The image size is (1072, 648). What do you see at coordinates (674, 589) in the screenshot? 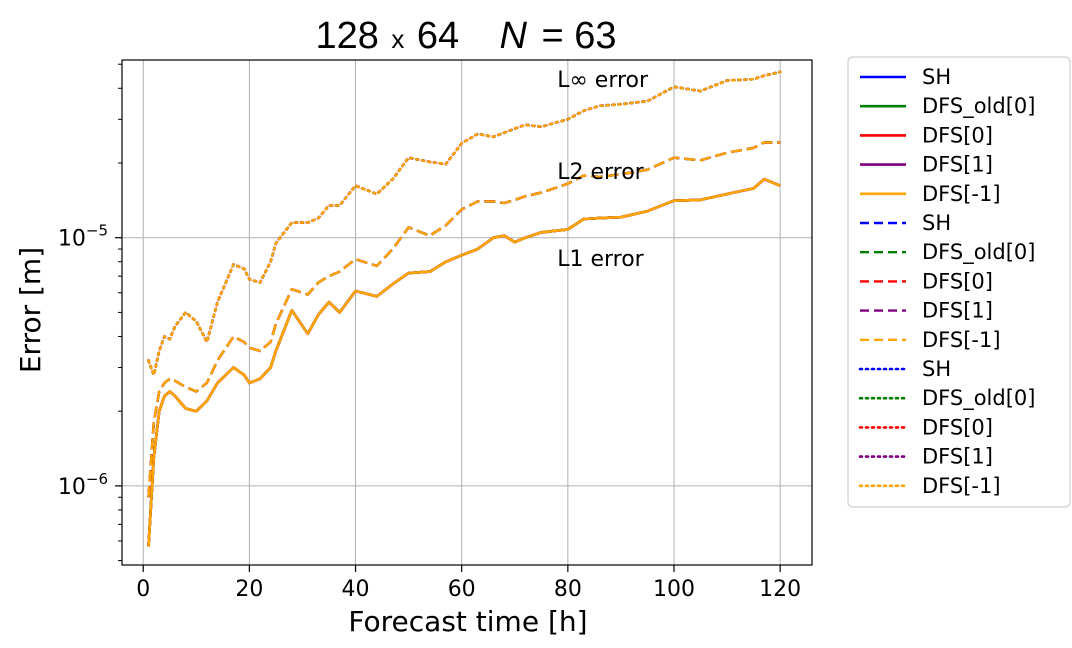
I see `x-tick-label: 100` at bounding box center [674, 589].